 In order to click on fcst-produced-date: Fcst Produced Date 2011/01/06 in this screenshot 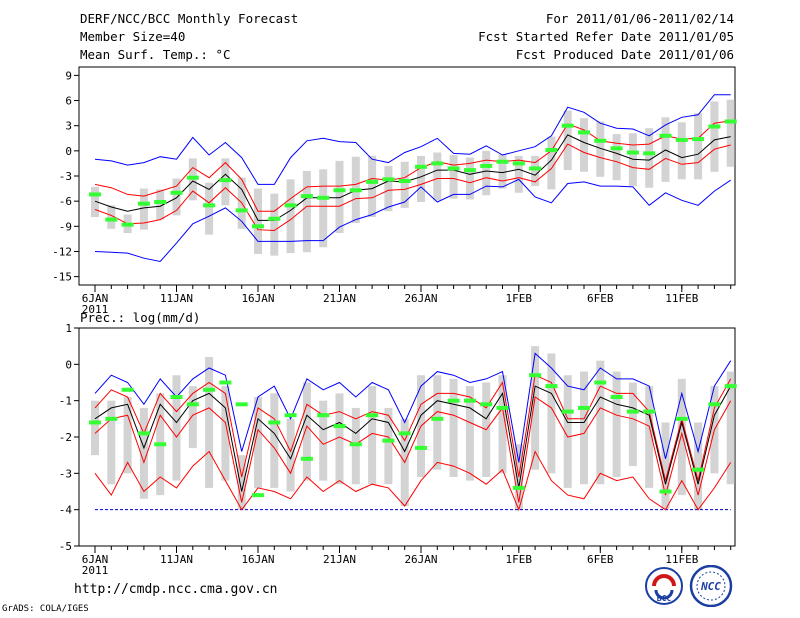, I will do `click(624, 54)`.